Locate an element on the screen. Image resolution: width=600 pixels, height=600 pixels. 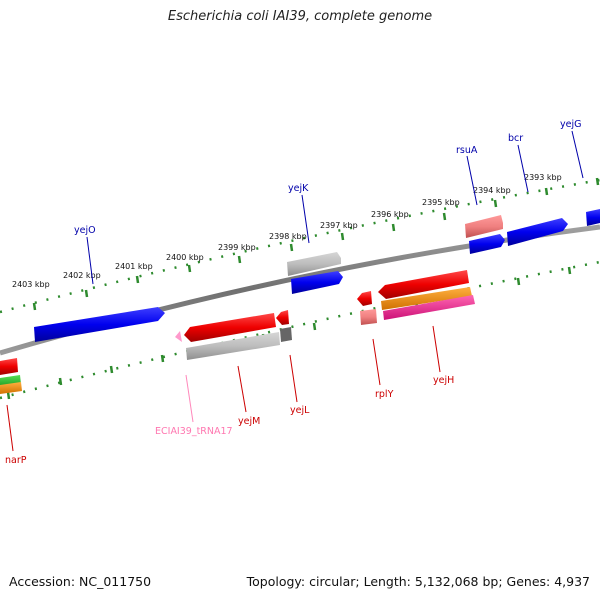
gene-label-yejH: yejH is located at coordinates (443, 380).